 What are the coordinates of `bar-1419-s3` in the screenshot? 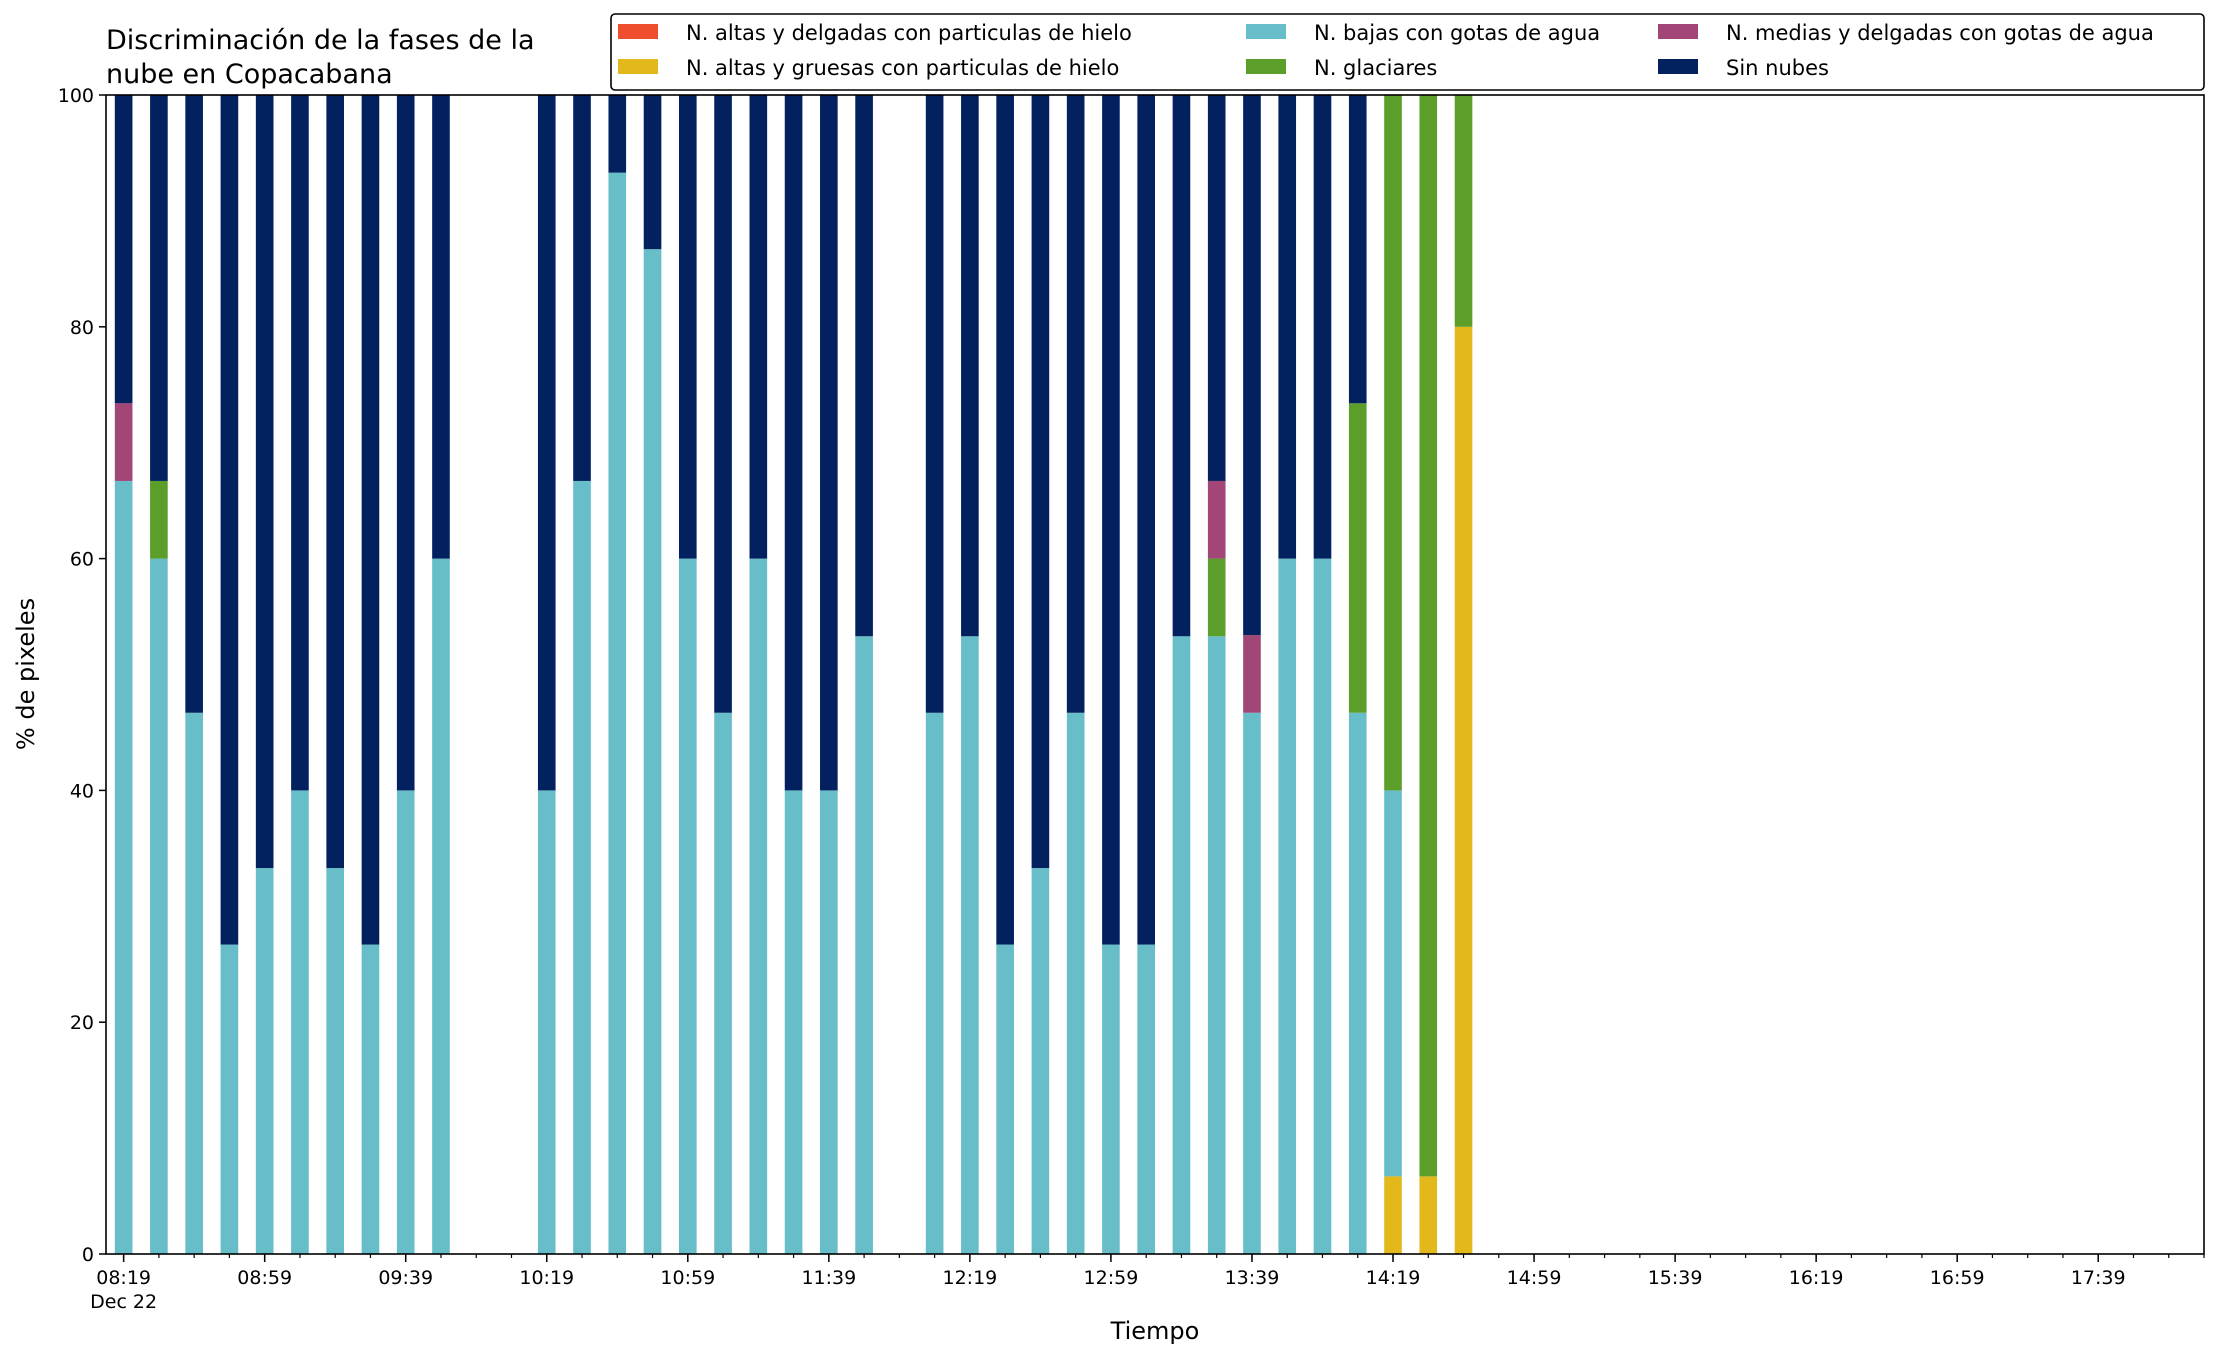 It's located at (1393, 443).